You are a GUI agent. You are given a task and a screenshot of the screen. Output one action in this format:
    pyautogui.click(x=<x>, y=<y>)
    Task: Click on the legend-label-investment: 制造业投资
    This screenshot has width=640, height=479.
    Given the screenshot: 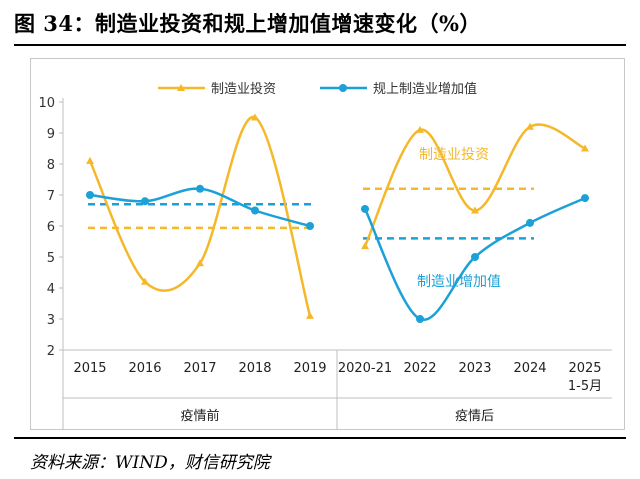 What is the action you would take?
    pyautogui.click(x=243, y=89)
    